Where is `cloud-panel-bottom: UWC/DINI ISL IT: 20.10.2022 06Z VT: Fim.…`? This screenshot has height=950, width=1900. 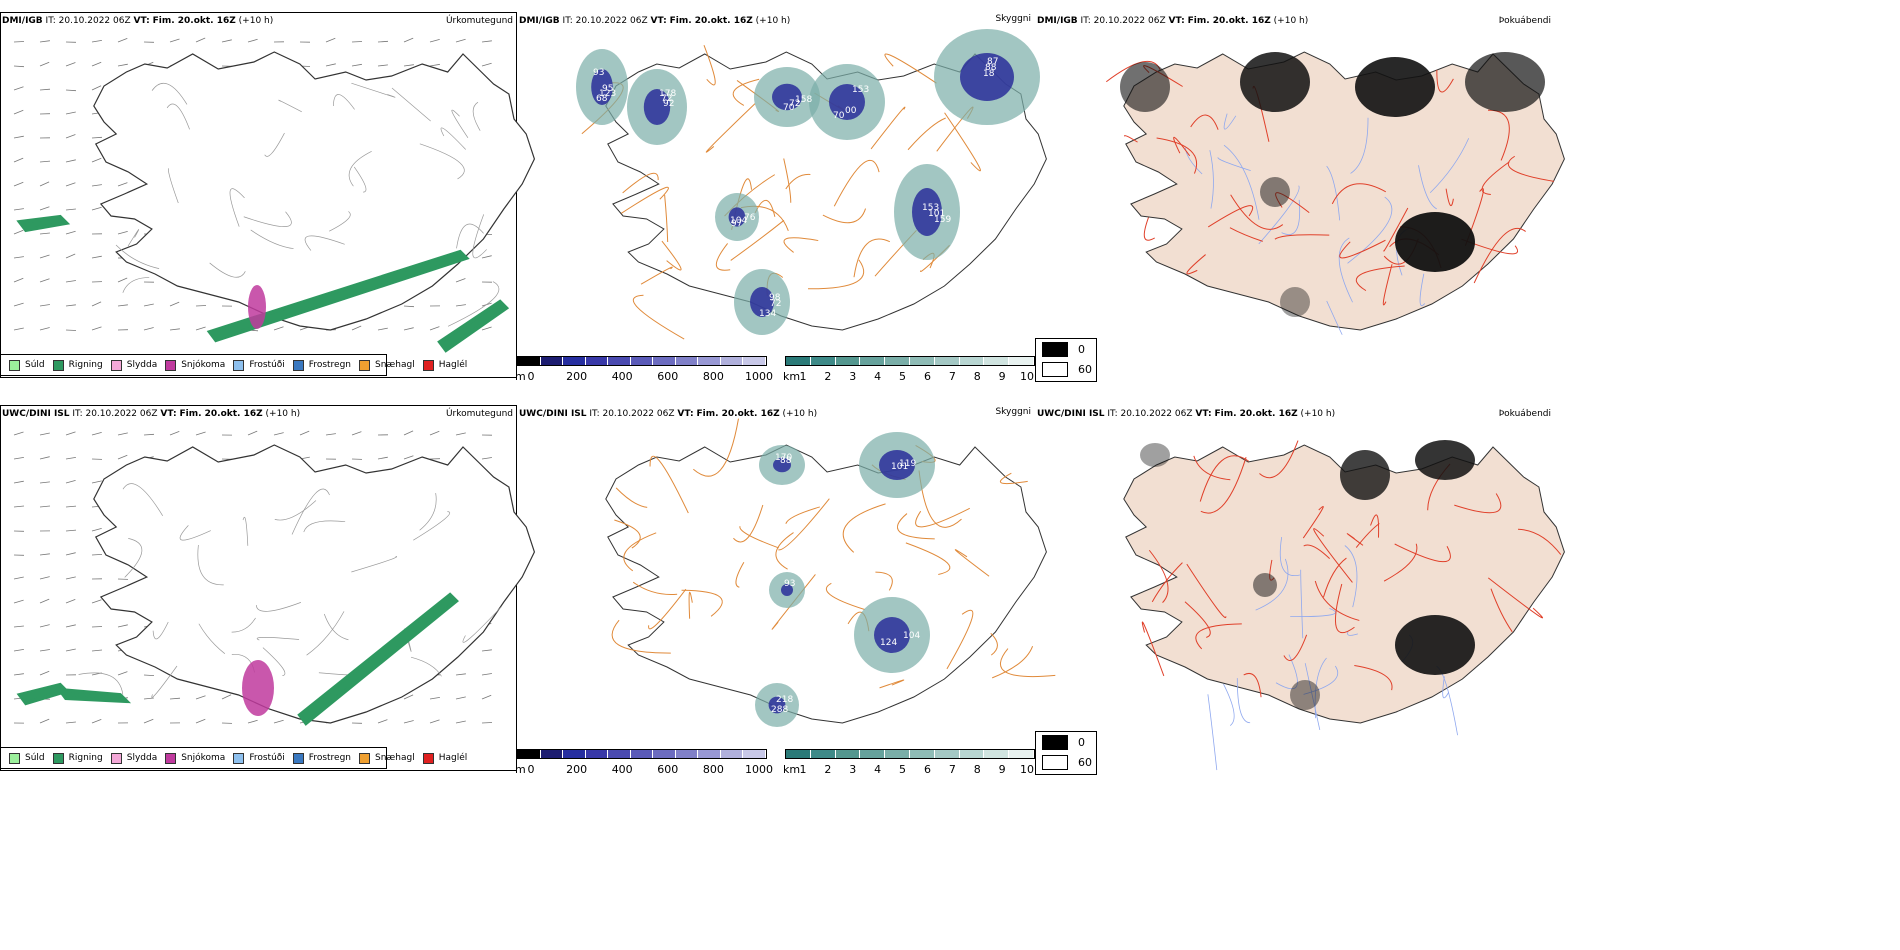 cloud-panel-bottom: UWC/DINI ISL IT: 20.10.2022 06Z VT: Fim.… is located at coordinates (785, 590).